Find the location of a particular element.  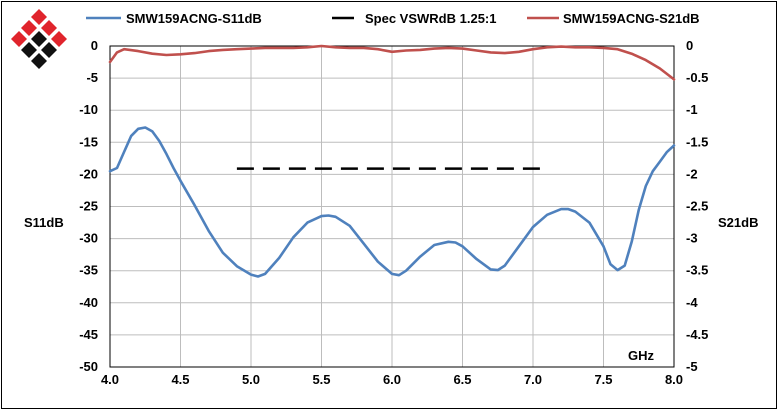

y-right-tick-label: 0 is located at coordinates (689, 45).